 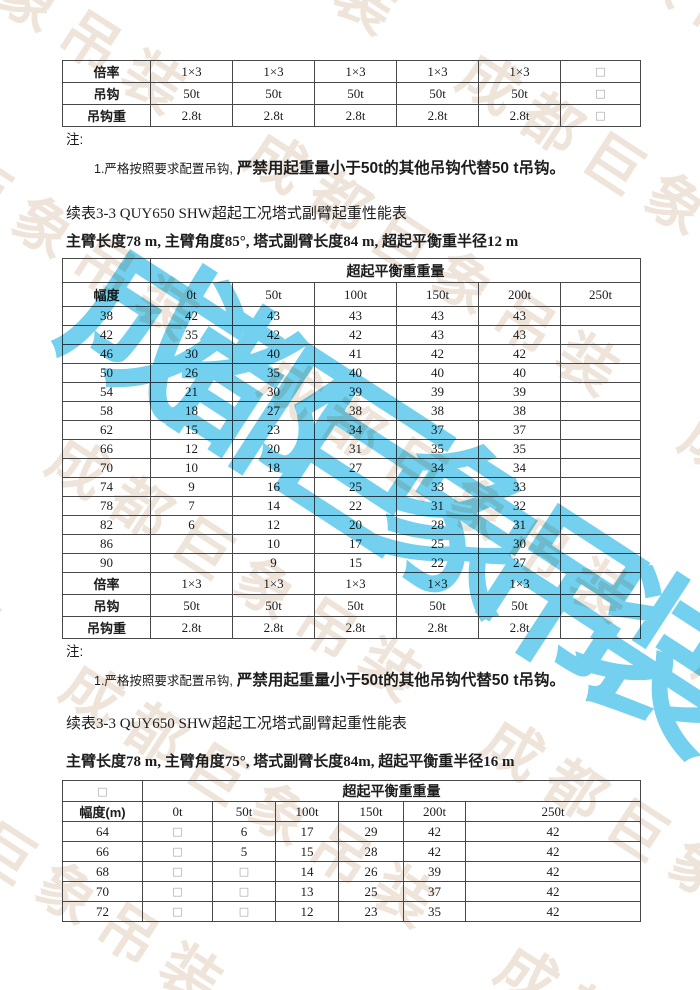 What do you see at coordinates (391, 791) in the screenshot?
I see `span-header-cell: 超起平衡重重量` at bounding box center [391, 791].